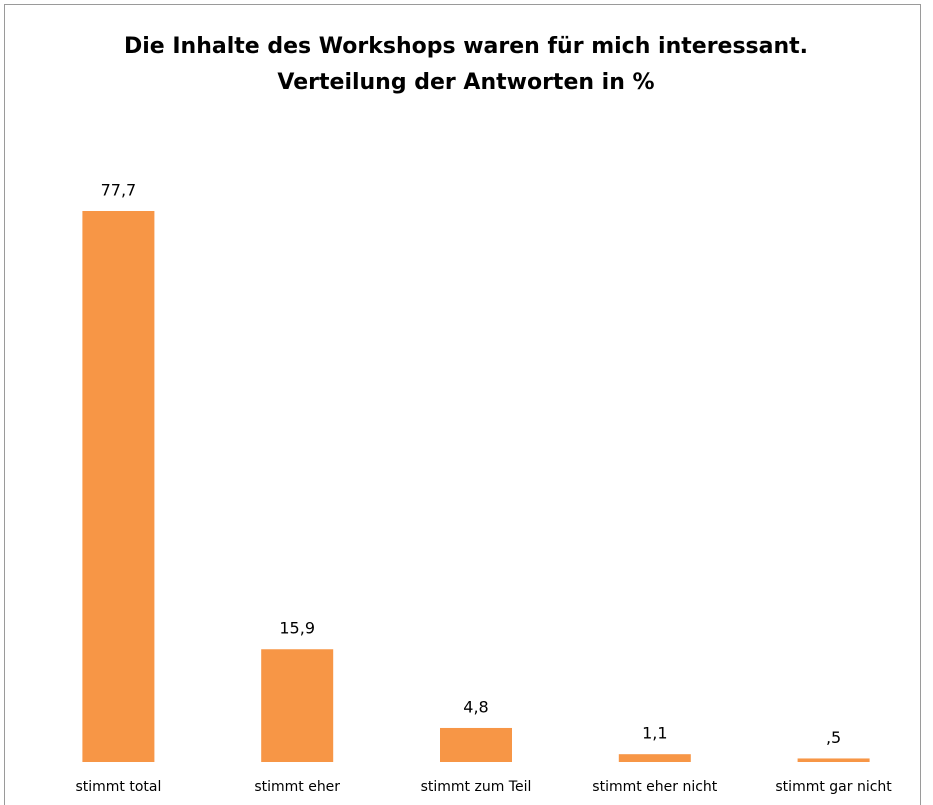 The width and height of the screenshot is (933, 805). I want to click on x-tick-label: stimmt eher nicht, so click(655, 787).